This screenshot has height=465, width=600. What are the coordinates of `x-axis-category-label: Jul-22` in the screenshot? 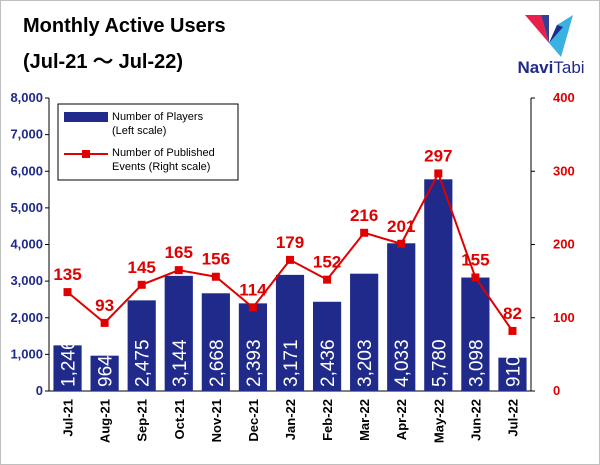 It's located at (512, 418).